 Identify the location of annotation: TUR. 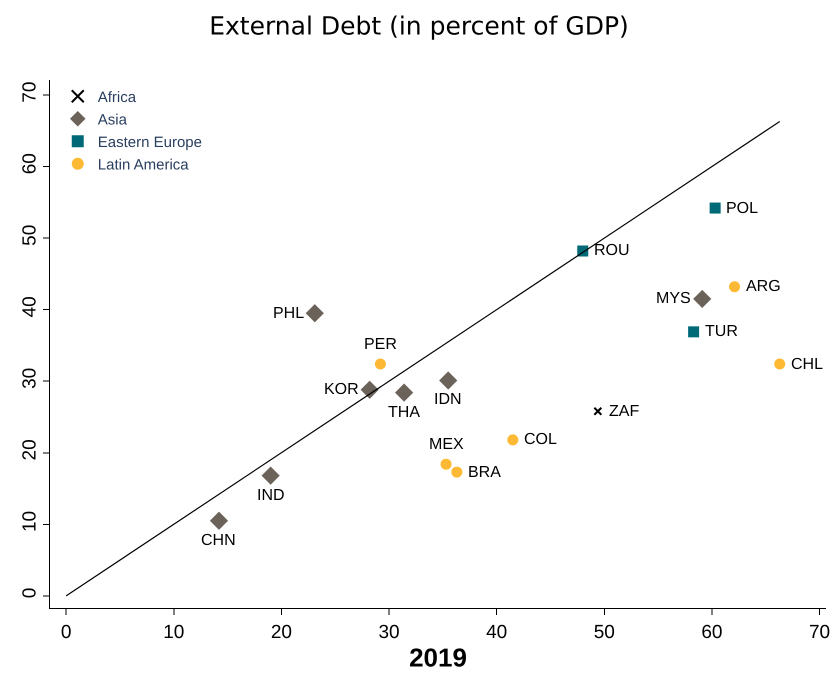
(721, 331).